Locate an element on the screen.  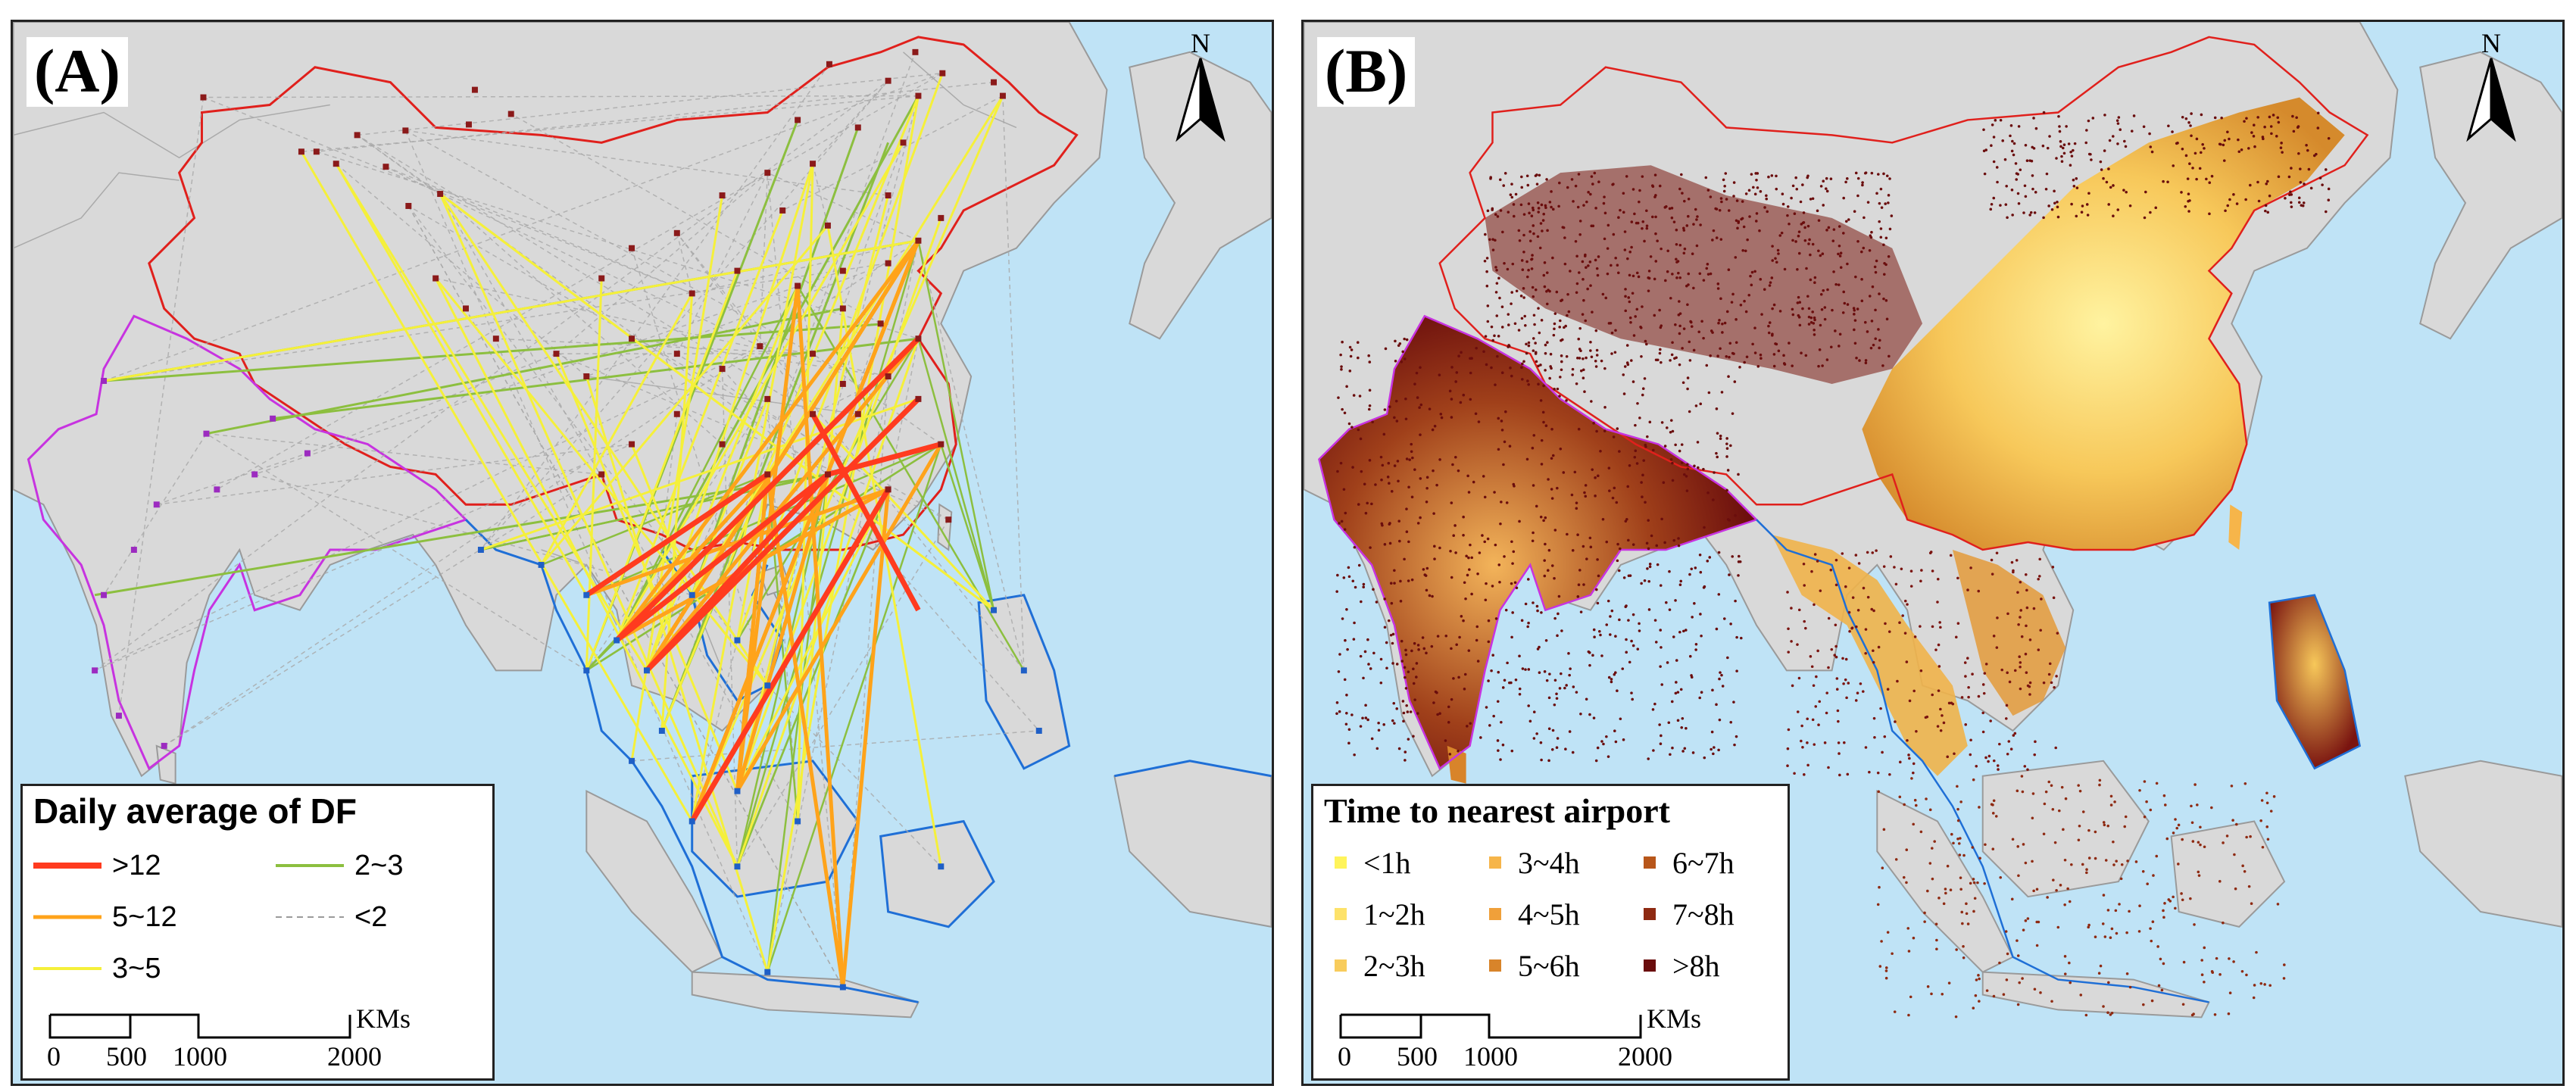
sulawesi is located at coordinates (2228, 874).